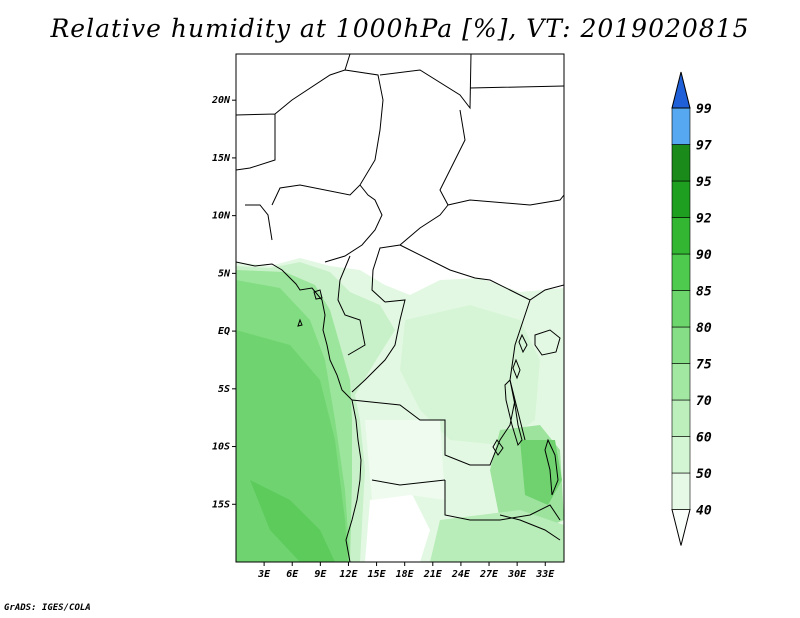 This screenshot has width=800, height=618. Describe the element at coordinates (292, 574) in the screenshot. I see `lon-tick-label: 6E` at that location.